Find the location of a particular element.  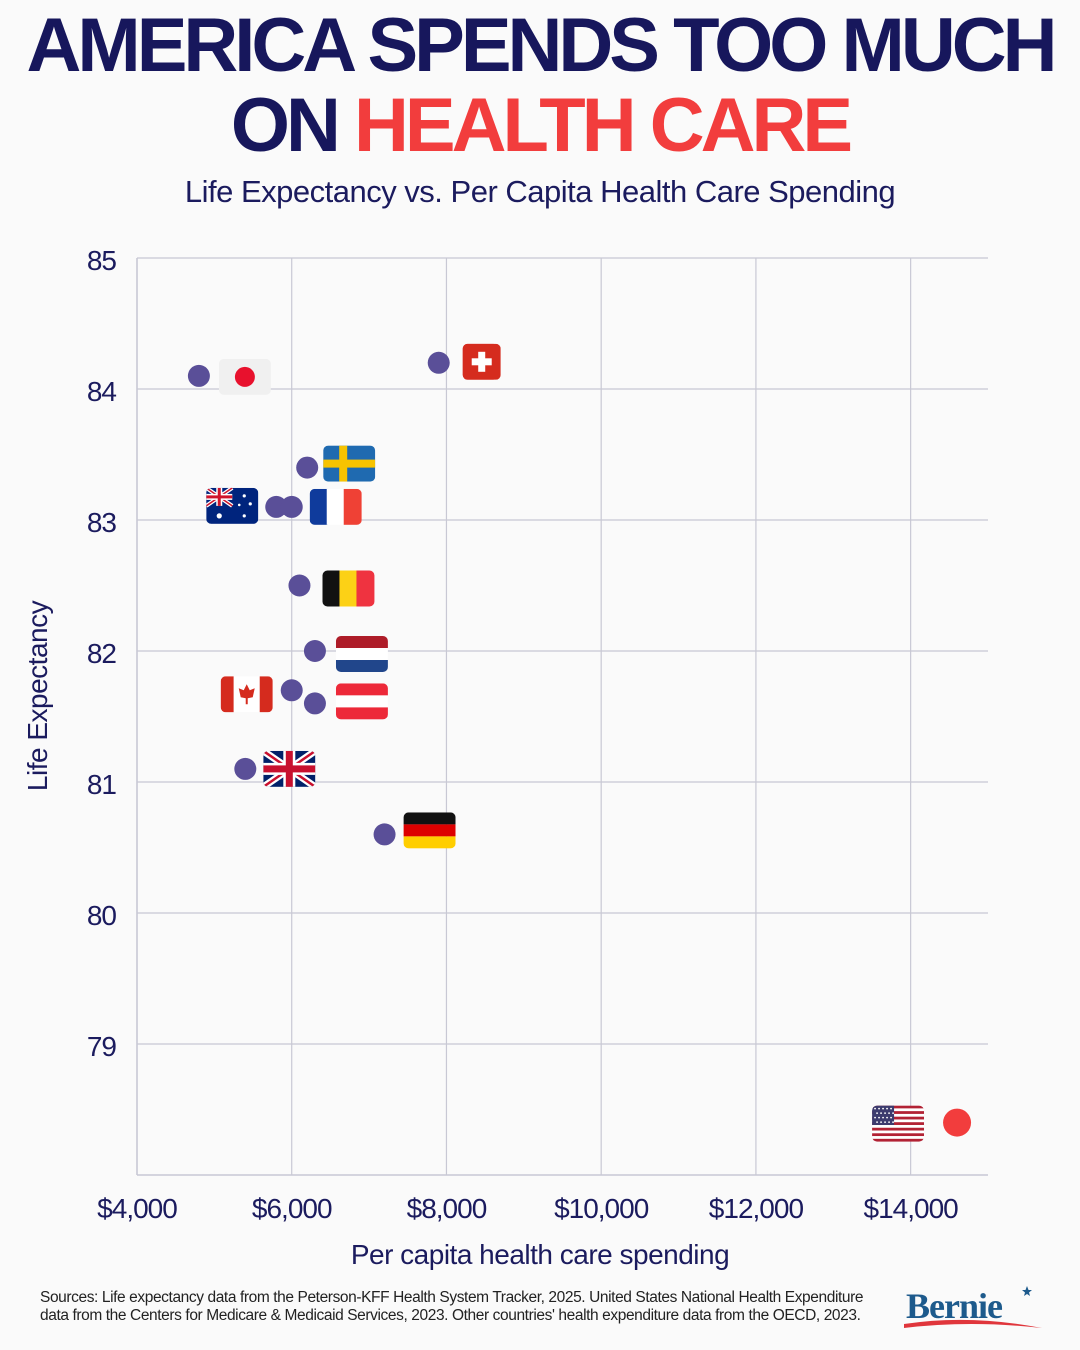

data-point-australia: Australia is located at coordinates (276, 506).